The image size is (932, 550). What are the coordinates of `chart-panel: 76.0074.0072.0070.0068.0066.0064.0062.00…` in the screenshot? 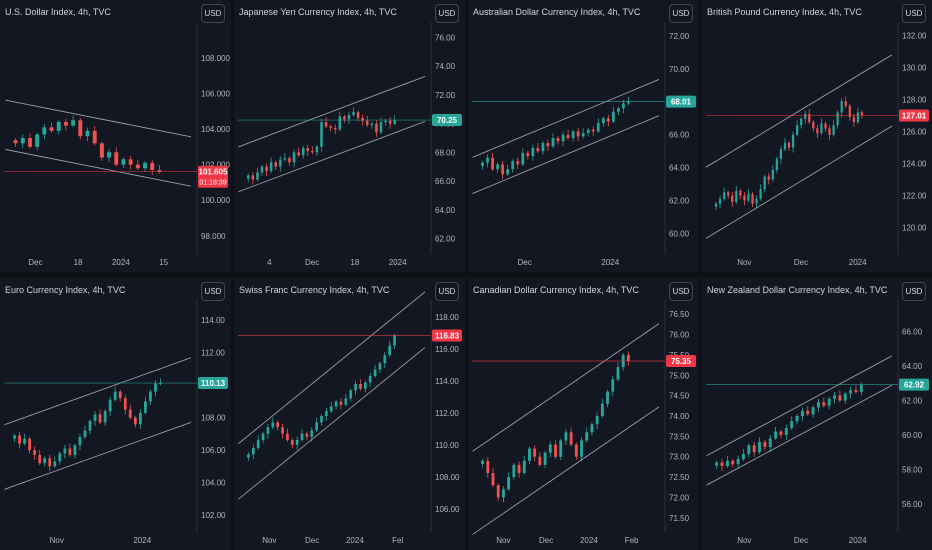 It's located at (349, 136).